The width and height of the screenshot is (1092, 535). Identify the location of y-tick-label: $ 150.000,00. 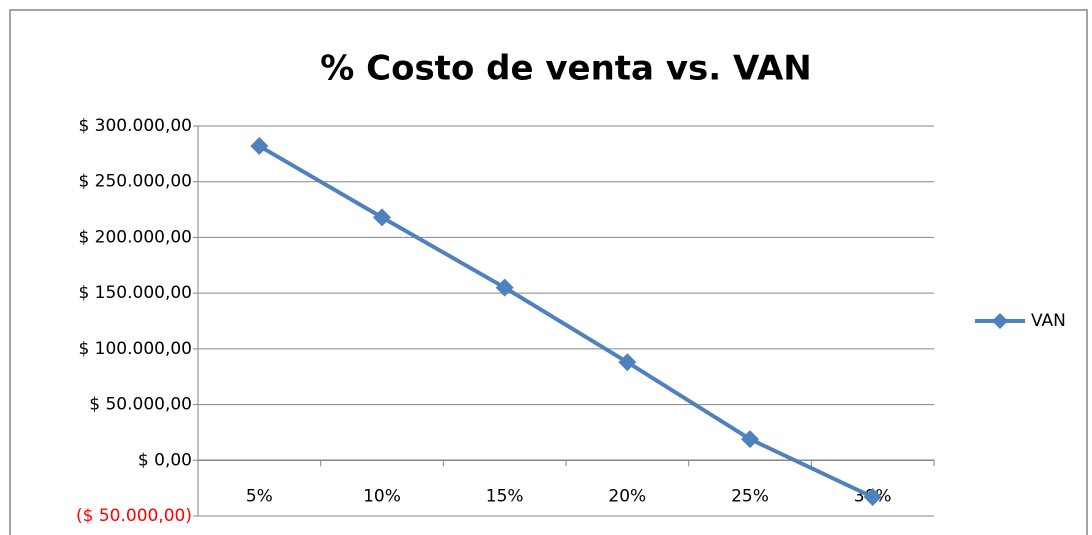
(135, 293).